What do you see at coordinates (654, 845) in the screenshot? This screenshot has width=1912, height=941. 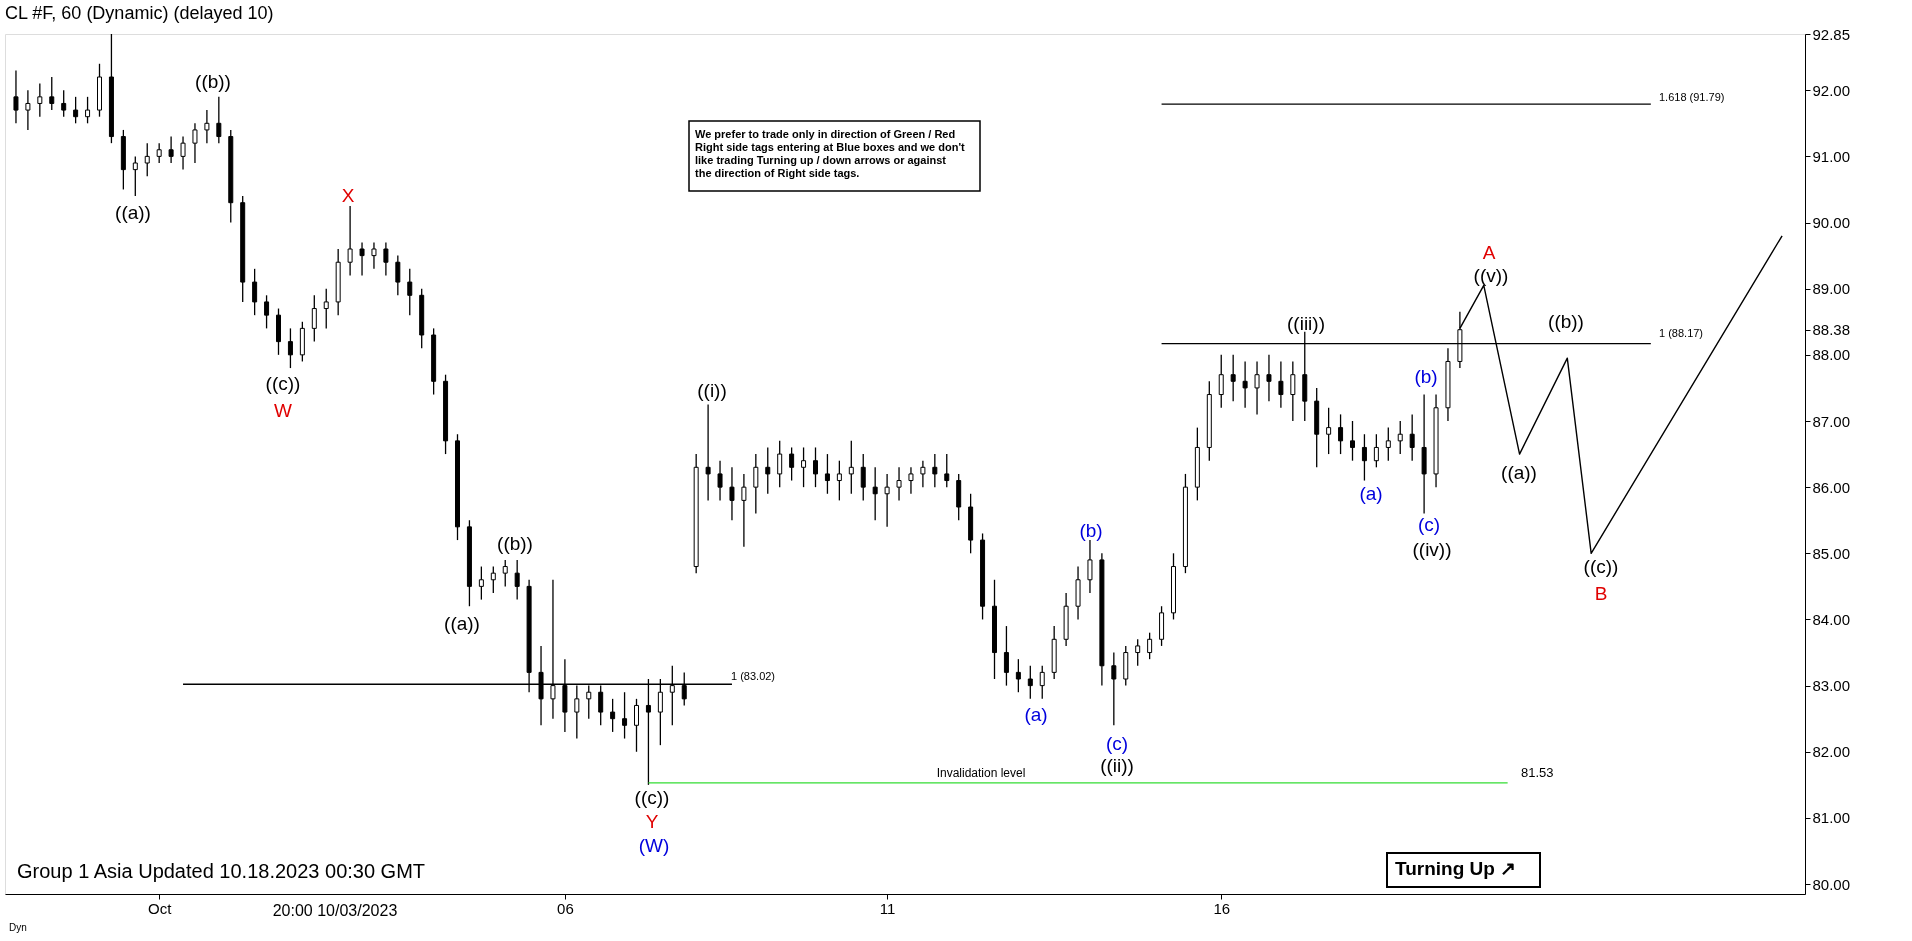 I see `annotation: (W)` at bounding box center [654, 845].